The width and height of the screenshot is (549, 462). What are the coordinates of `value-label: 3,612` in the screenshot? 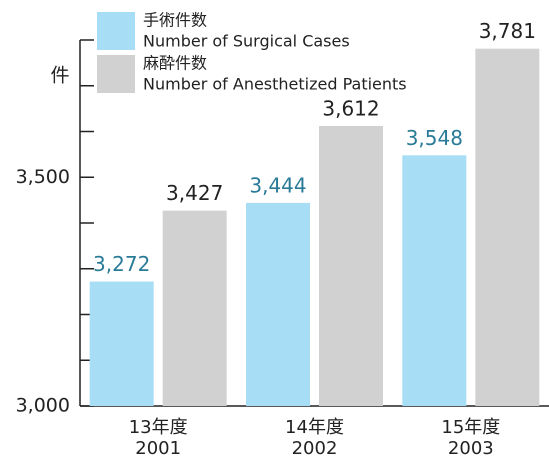 It's located at (350, 109).